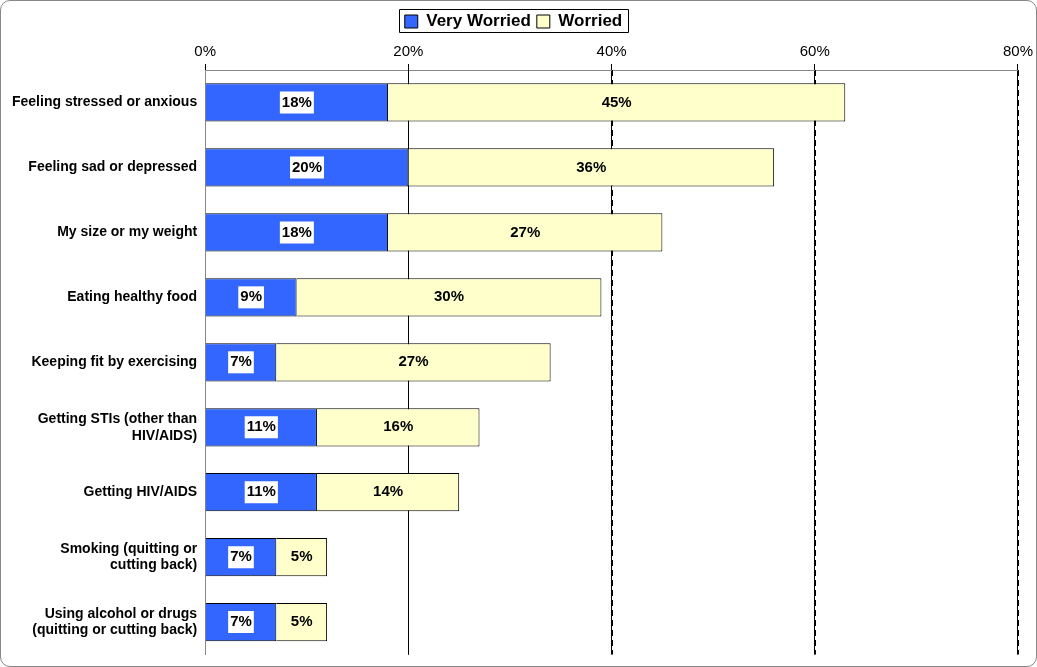 This screenshot has width=1037, height=667. I want to click on y-tick-label: Eating healthy food, so click(132, 296).